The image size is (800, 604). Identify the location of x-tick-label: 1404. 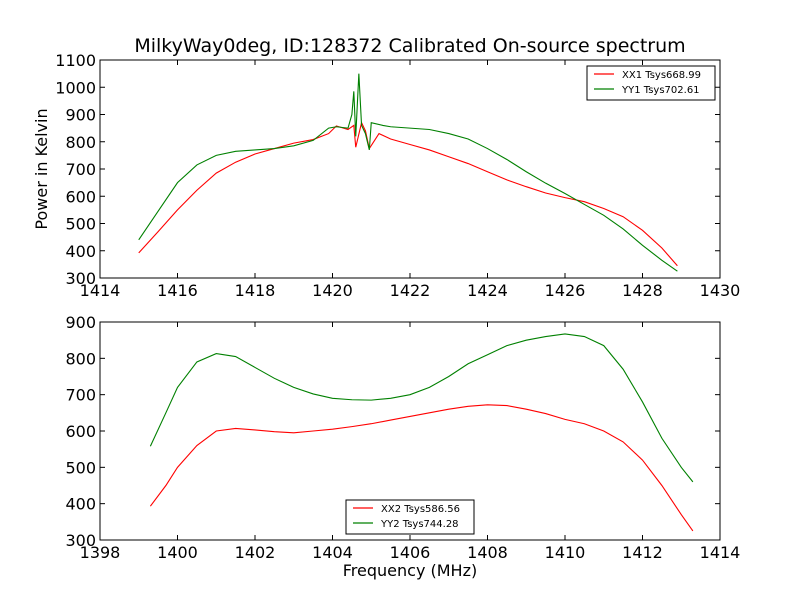
(332, 552).